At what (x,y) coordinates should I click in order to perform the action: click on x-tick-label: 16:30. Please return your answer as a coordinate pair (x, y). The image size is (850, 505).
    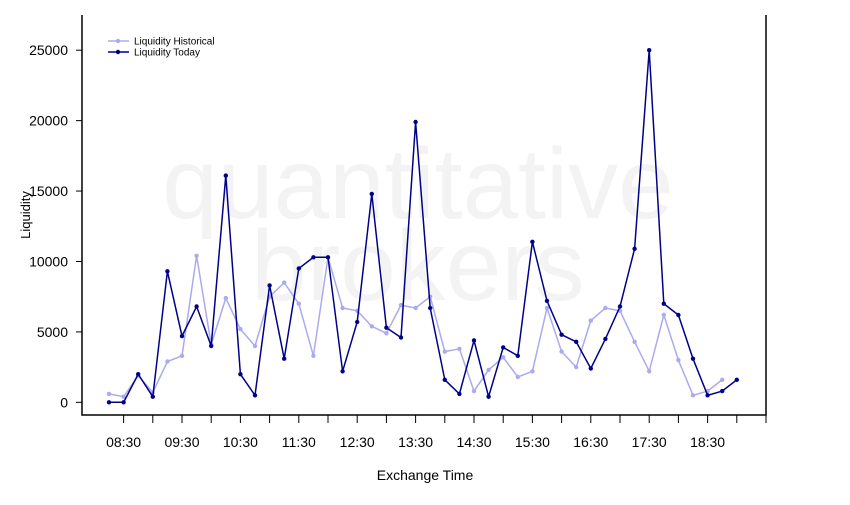
    Looking at the image, I should click on (590, 442).